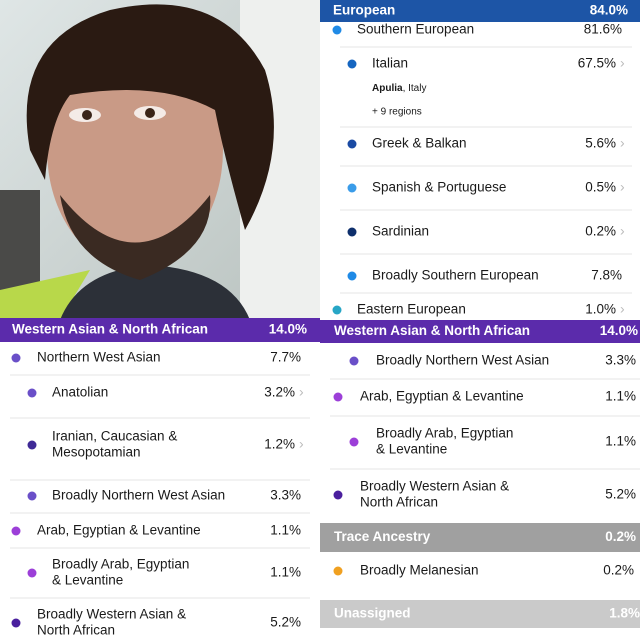  Describe the element at coordinates (600, 309) in the screenshot. I see `ancestry-percent: 1.0%` at that location.